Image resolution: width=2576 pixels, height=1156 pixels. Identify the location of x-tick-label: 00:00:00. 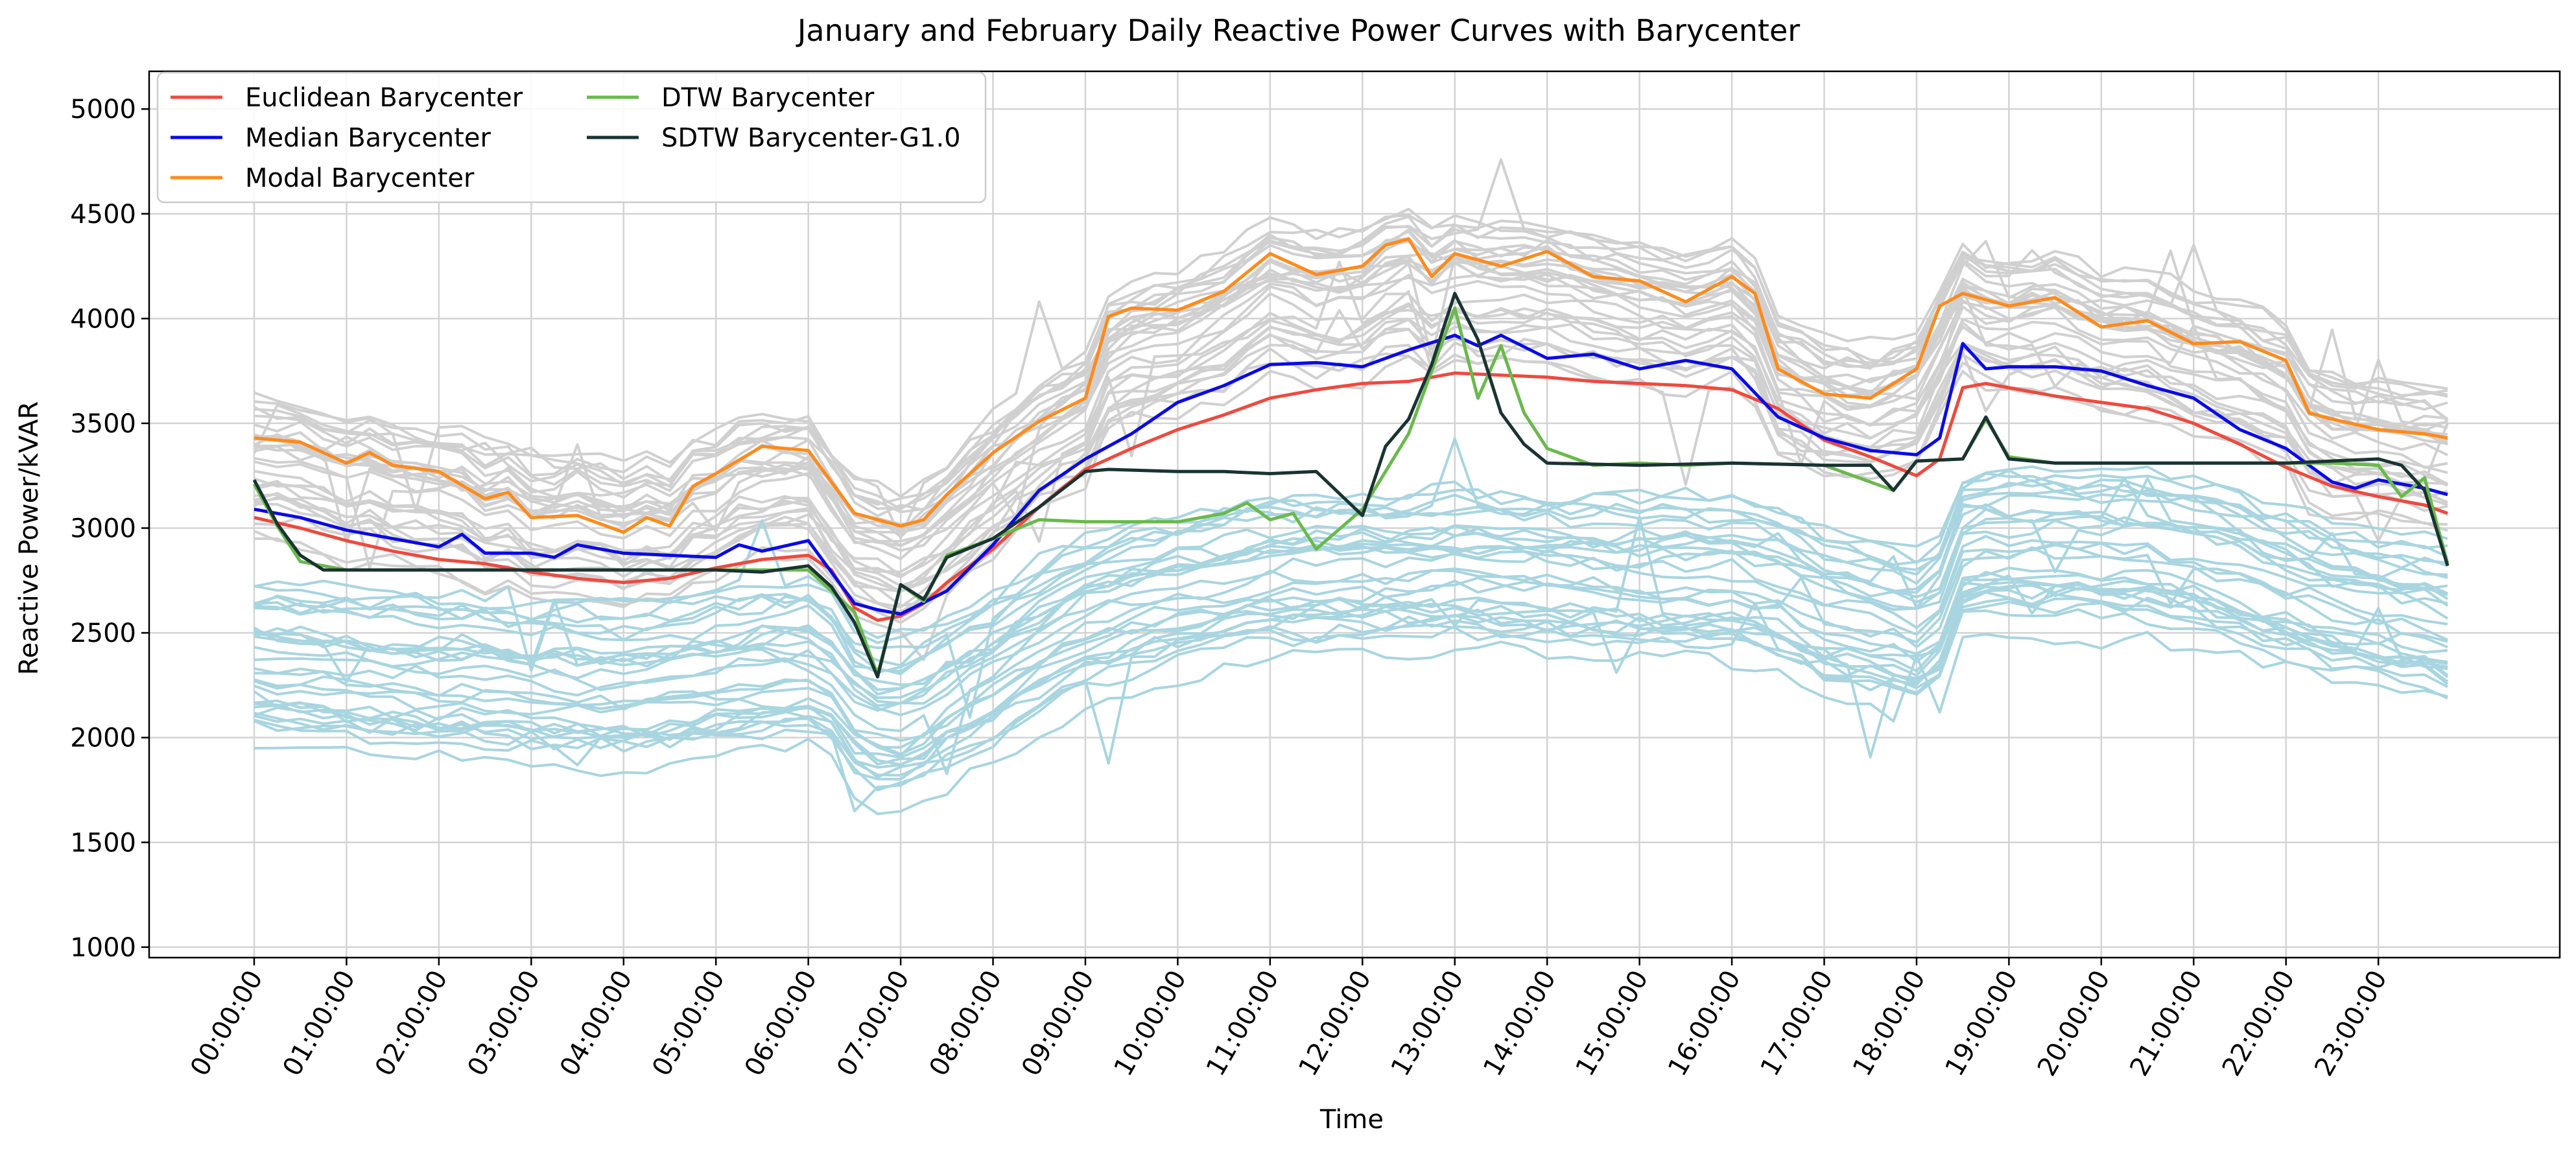
(227, 1023).